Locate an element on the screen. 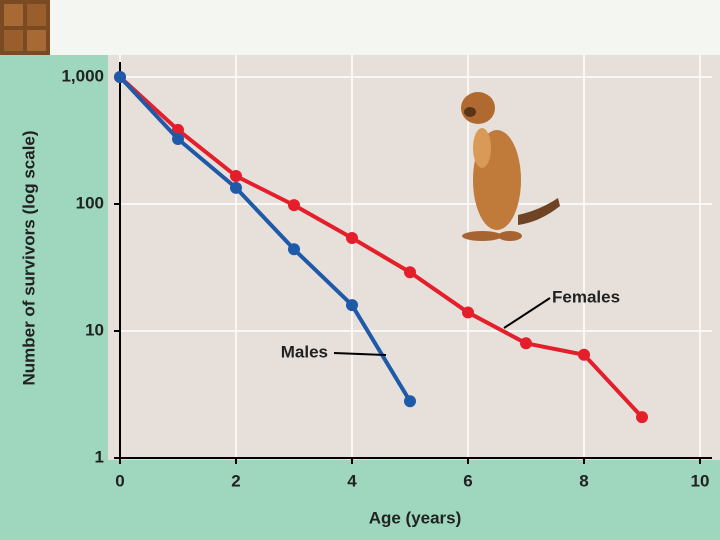 The width and height of the screenshot is (720, 540). y-tick-label: 1 is located at coordinates (99, 456).